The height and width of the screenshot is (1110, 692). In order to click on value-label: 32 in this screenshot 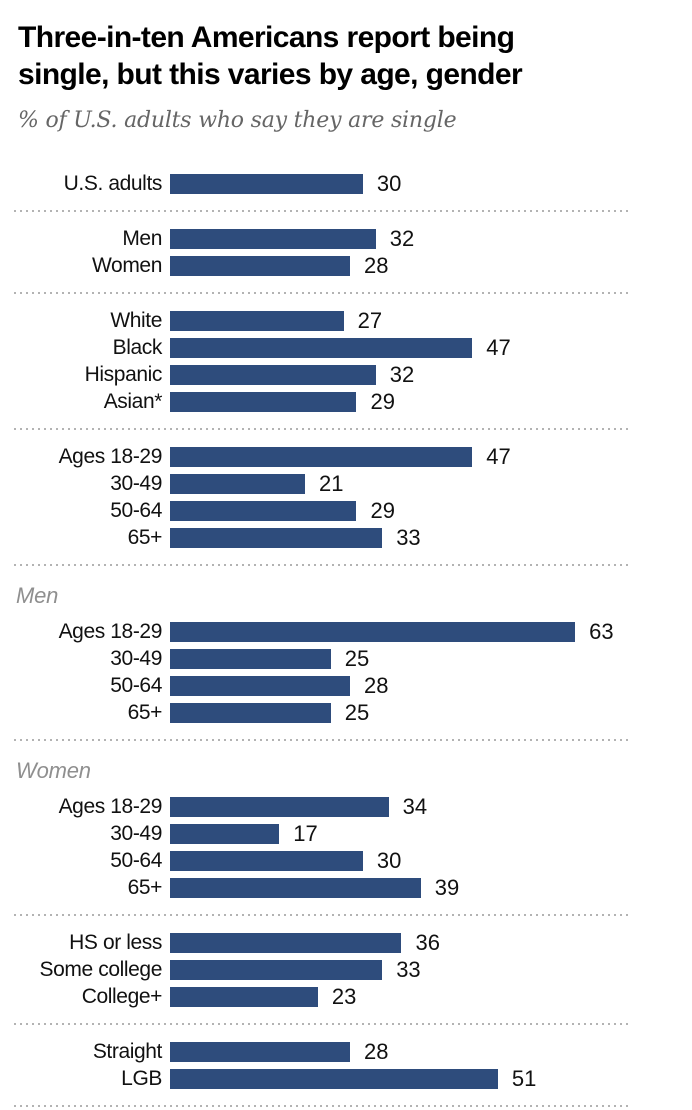, I will do `click(402, 238)`.